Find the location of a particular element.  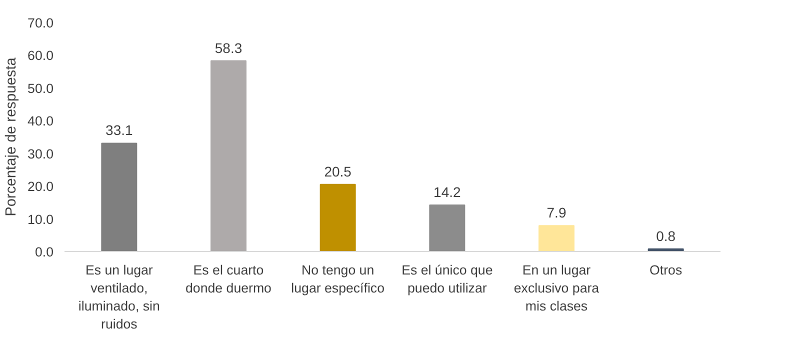

y-tick-label: 70.0 is located at coordinates (41, 23).